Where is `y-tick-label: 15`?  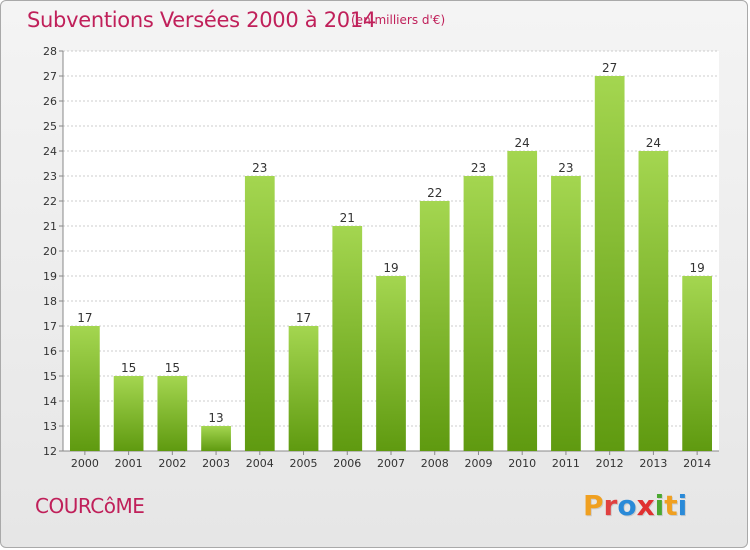
y-tick-label: 15 is located at coordinates (50, 376).